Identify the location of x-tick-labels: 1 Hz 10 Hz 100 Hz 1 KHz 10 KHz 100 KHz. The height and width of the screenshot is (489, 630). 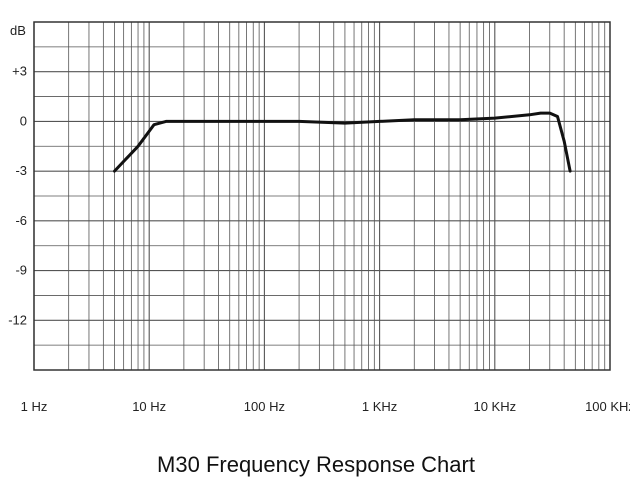
(325, 406).